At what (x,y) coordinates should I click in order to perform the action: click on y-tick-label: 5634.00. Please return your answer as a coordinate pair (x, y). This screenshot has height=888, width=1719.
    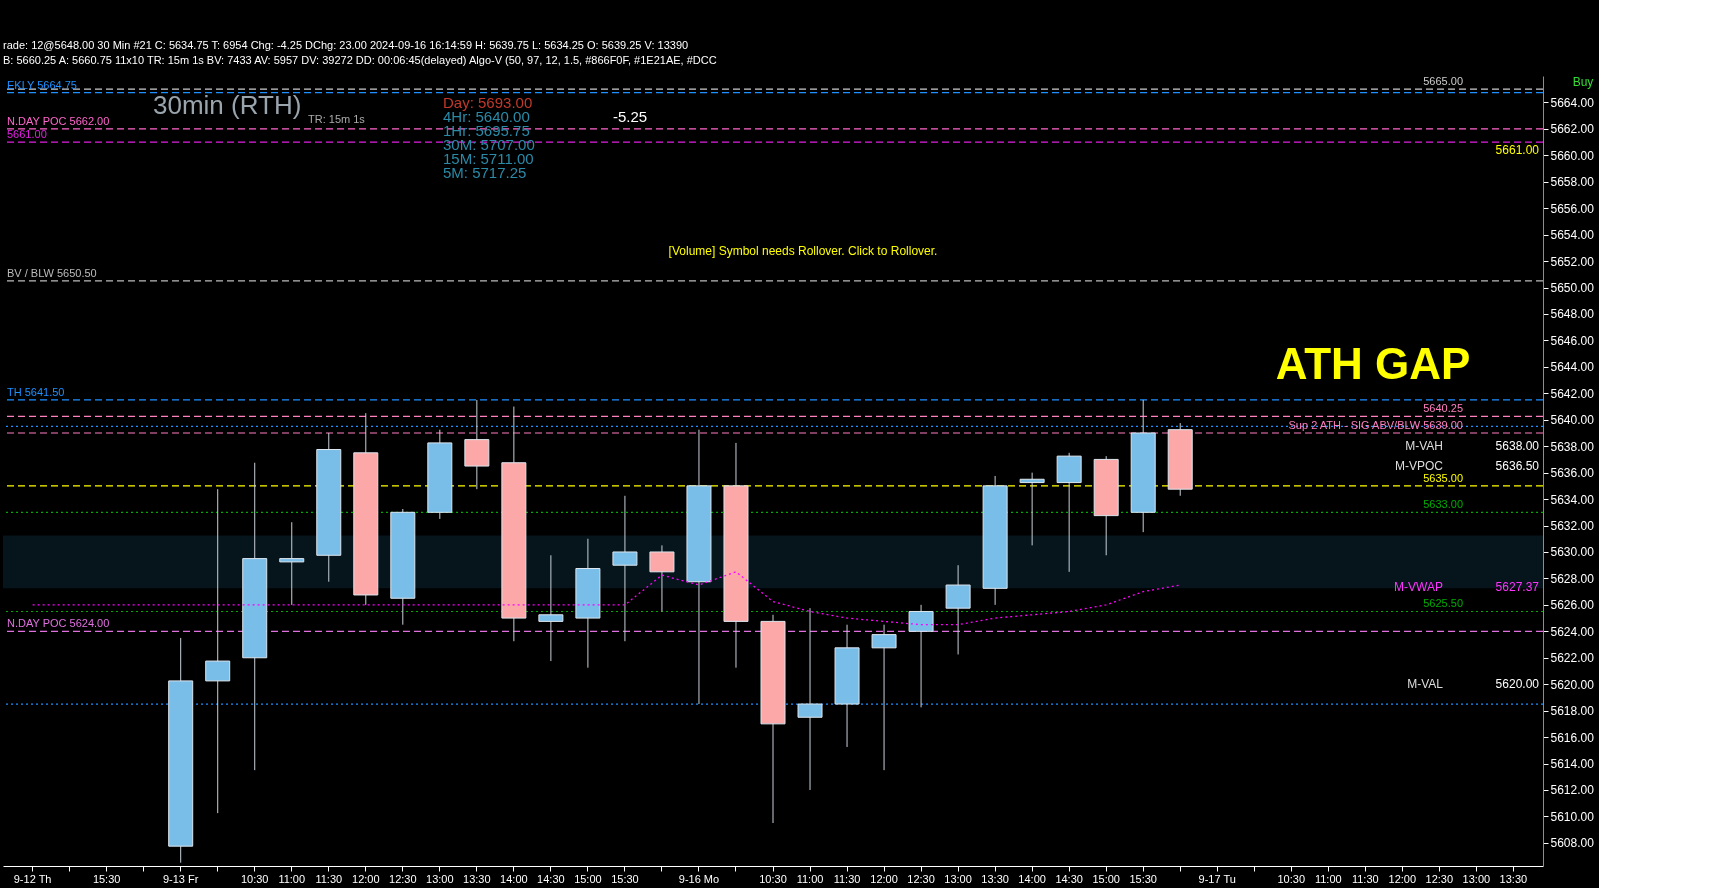
    Looking at the image, I should click on (1572, 499).